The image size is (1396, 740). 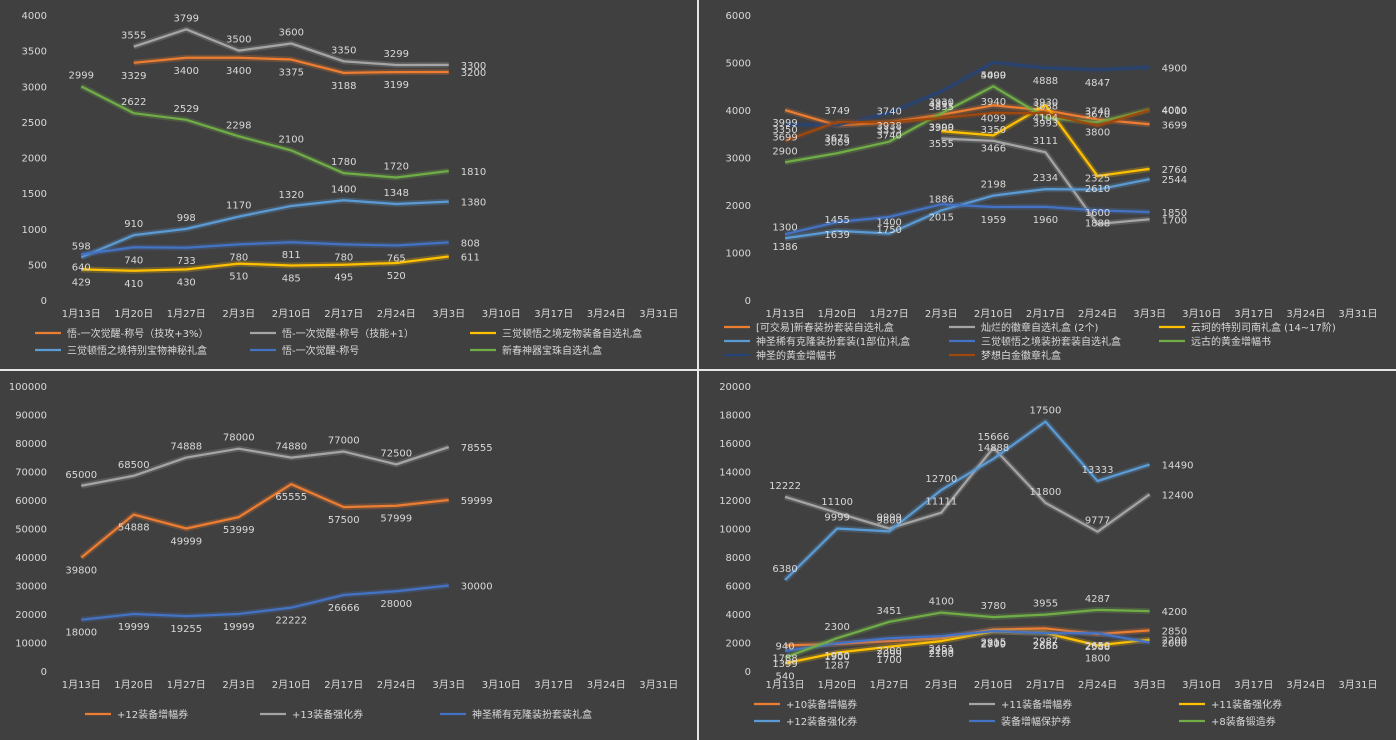 What do you see at coordinates (941, 199) in the screenshot?
I see `data-label: 1886` at bounding box center [941, 199].